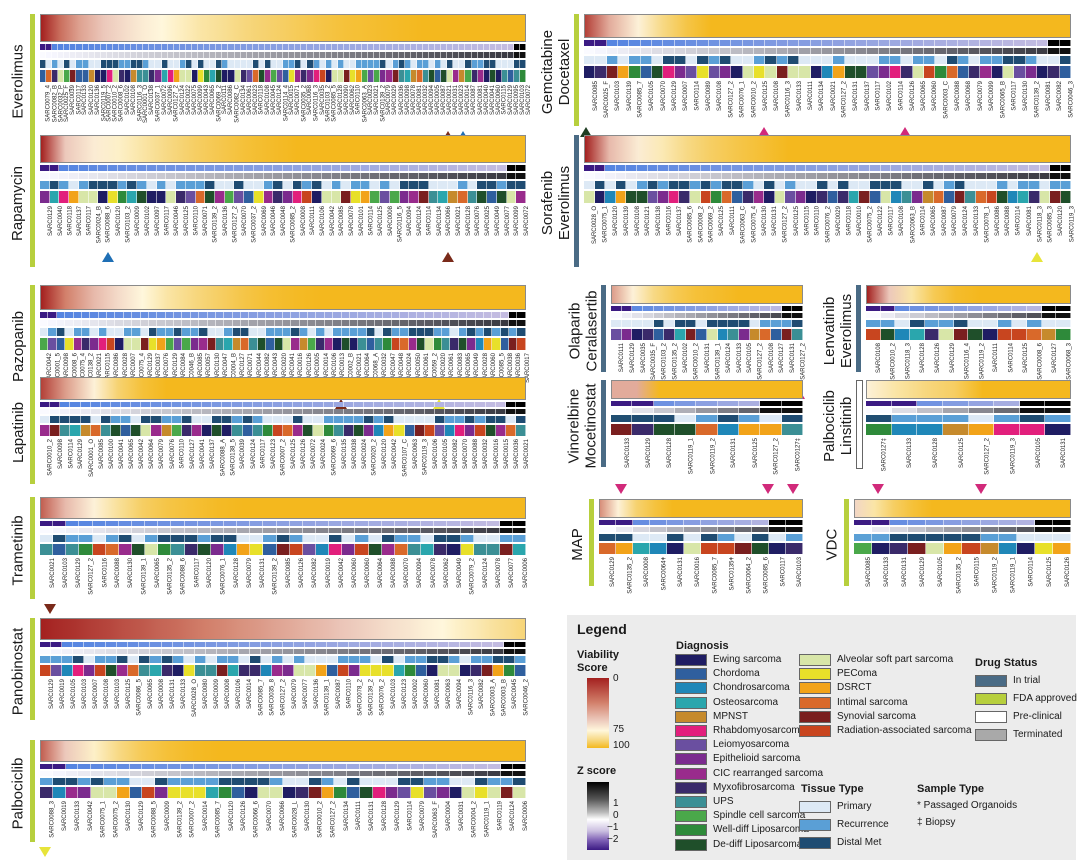  I want to click on sample-label-slot: SARC0007_2, so click(188, 823).